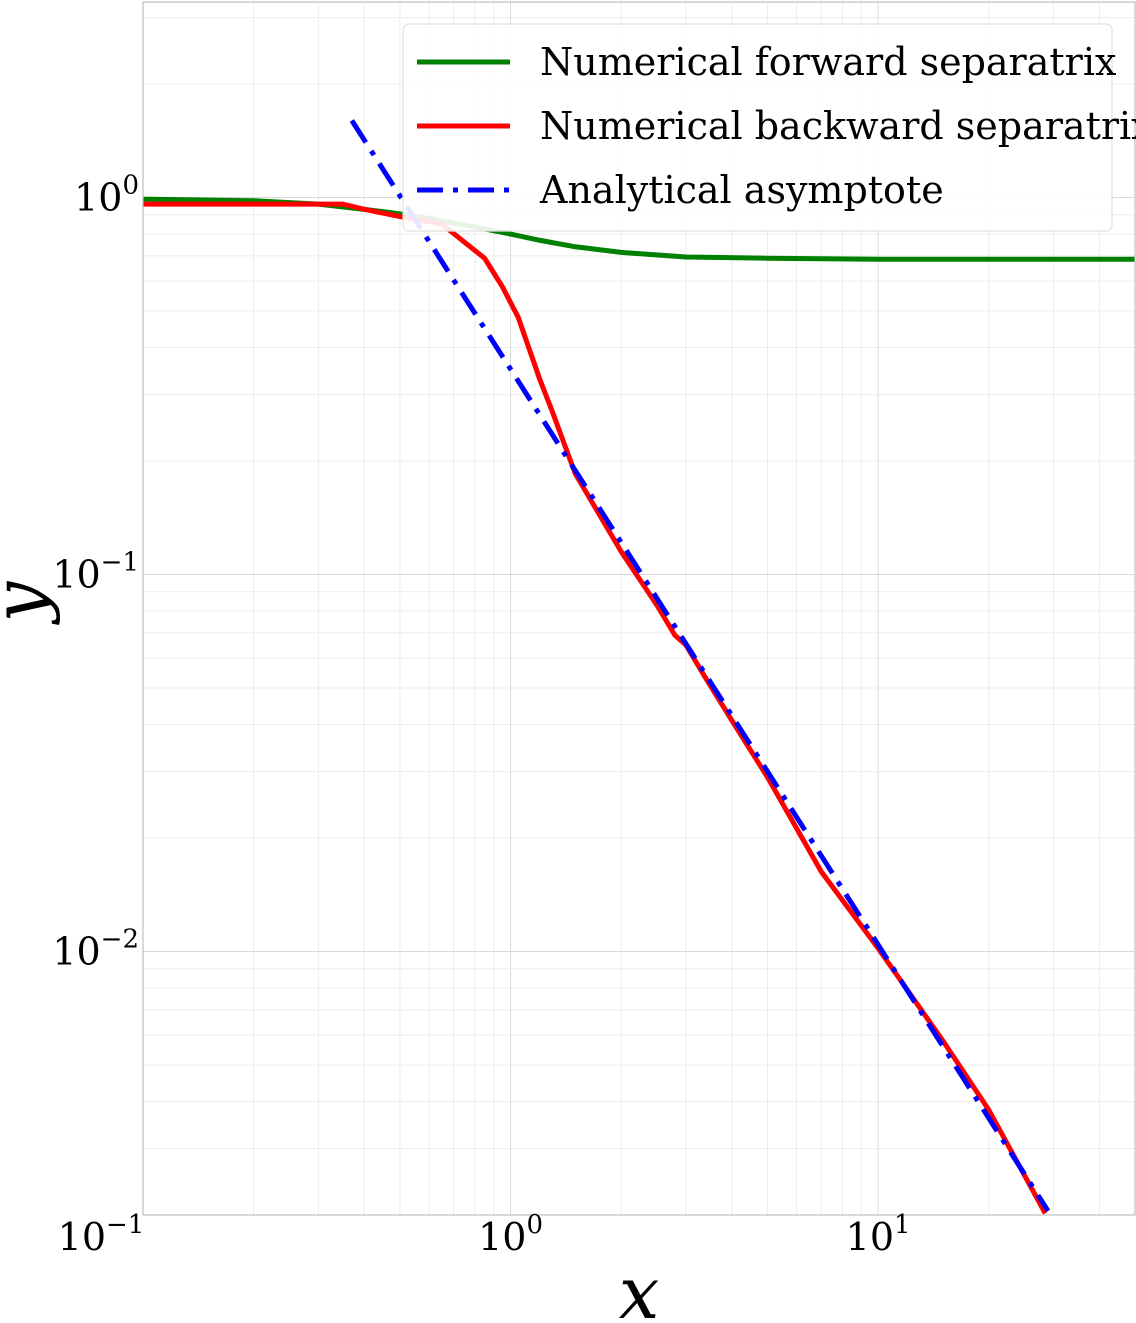 This screenshot has width=1136, height=1323. Describe the element at coordinates (838, 126) in the screenshot. I see `legend-label: Numerical backward separatrix` at that location.